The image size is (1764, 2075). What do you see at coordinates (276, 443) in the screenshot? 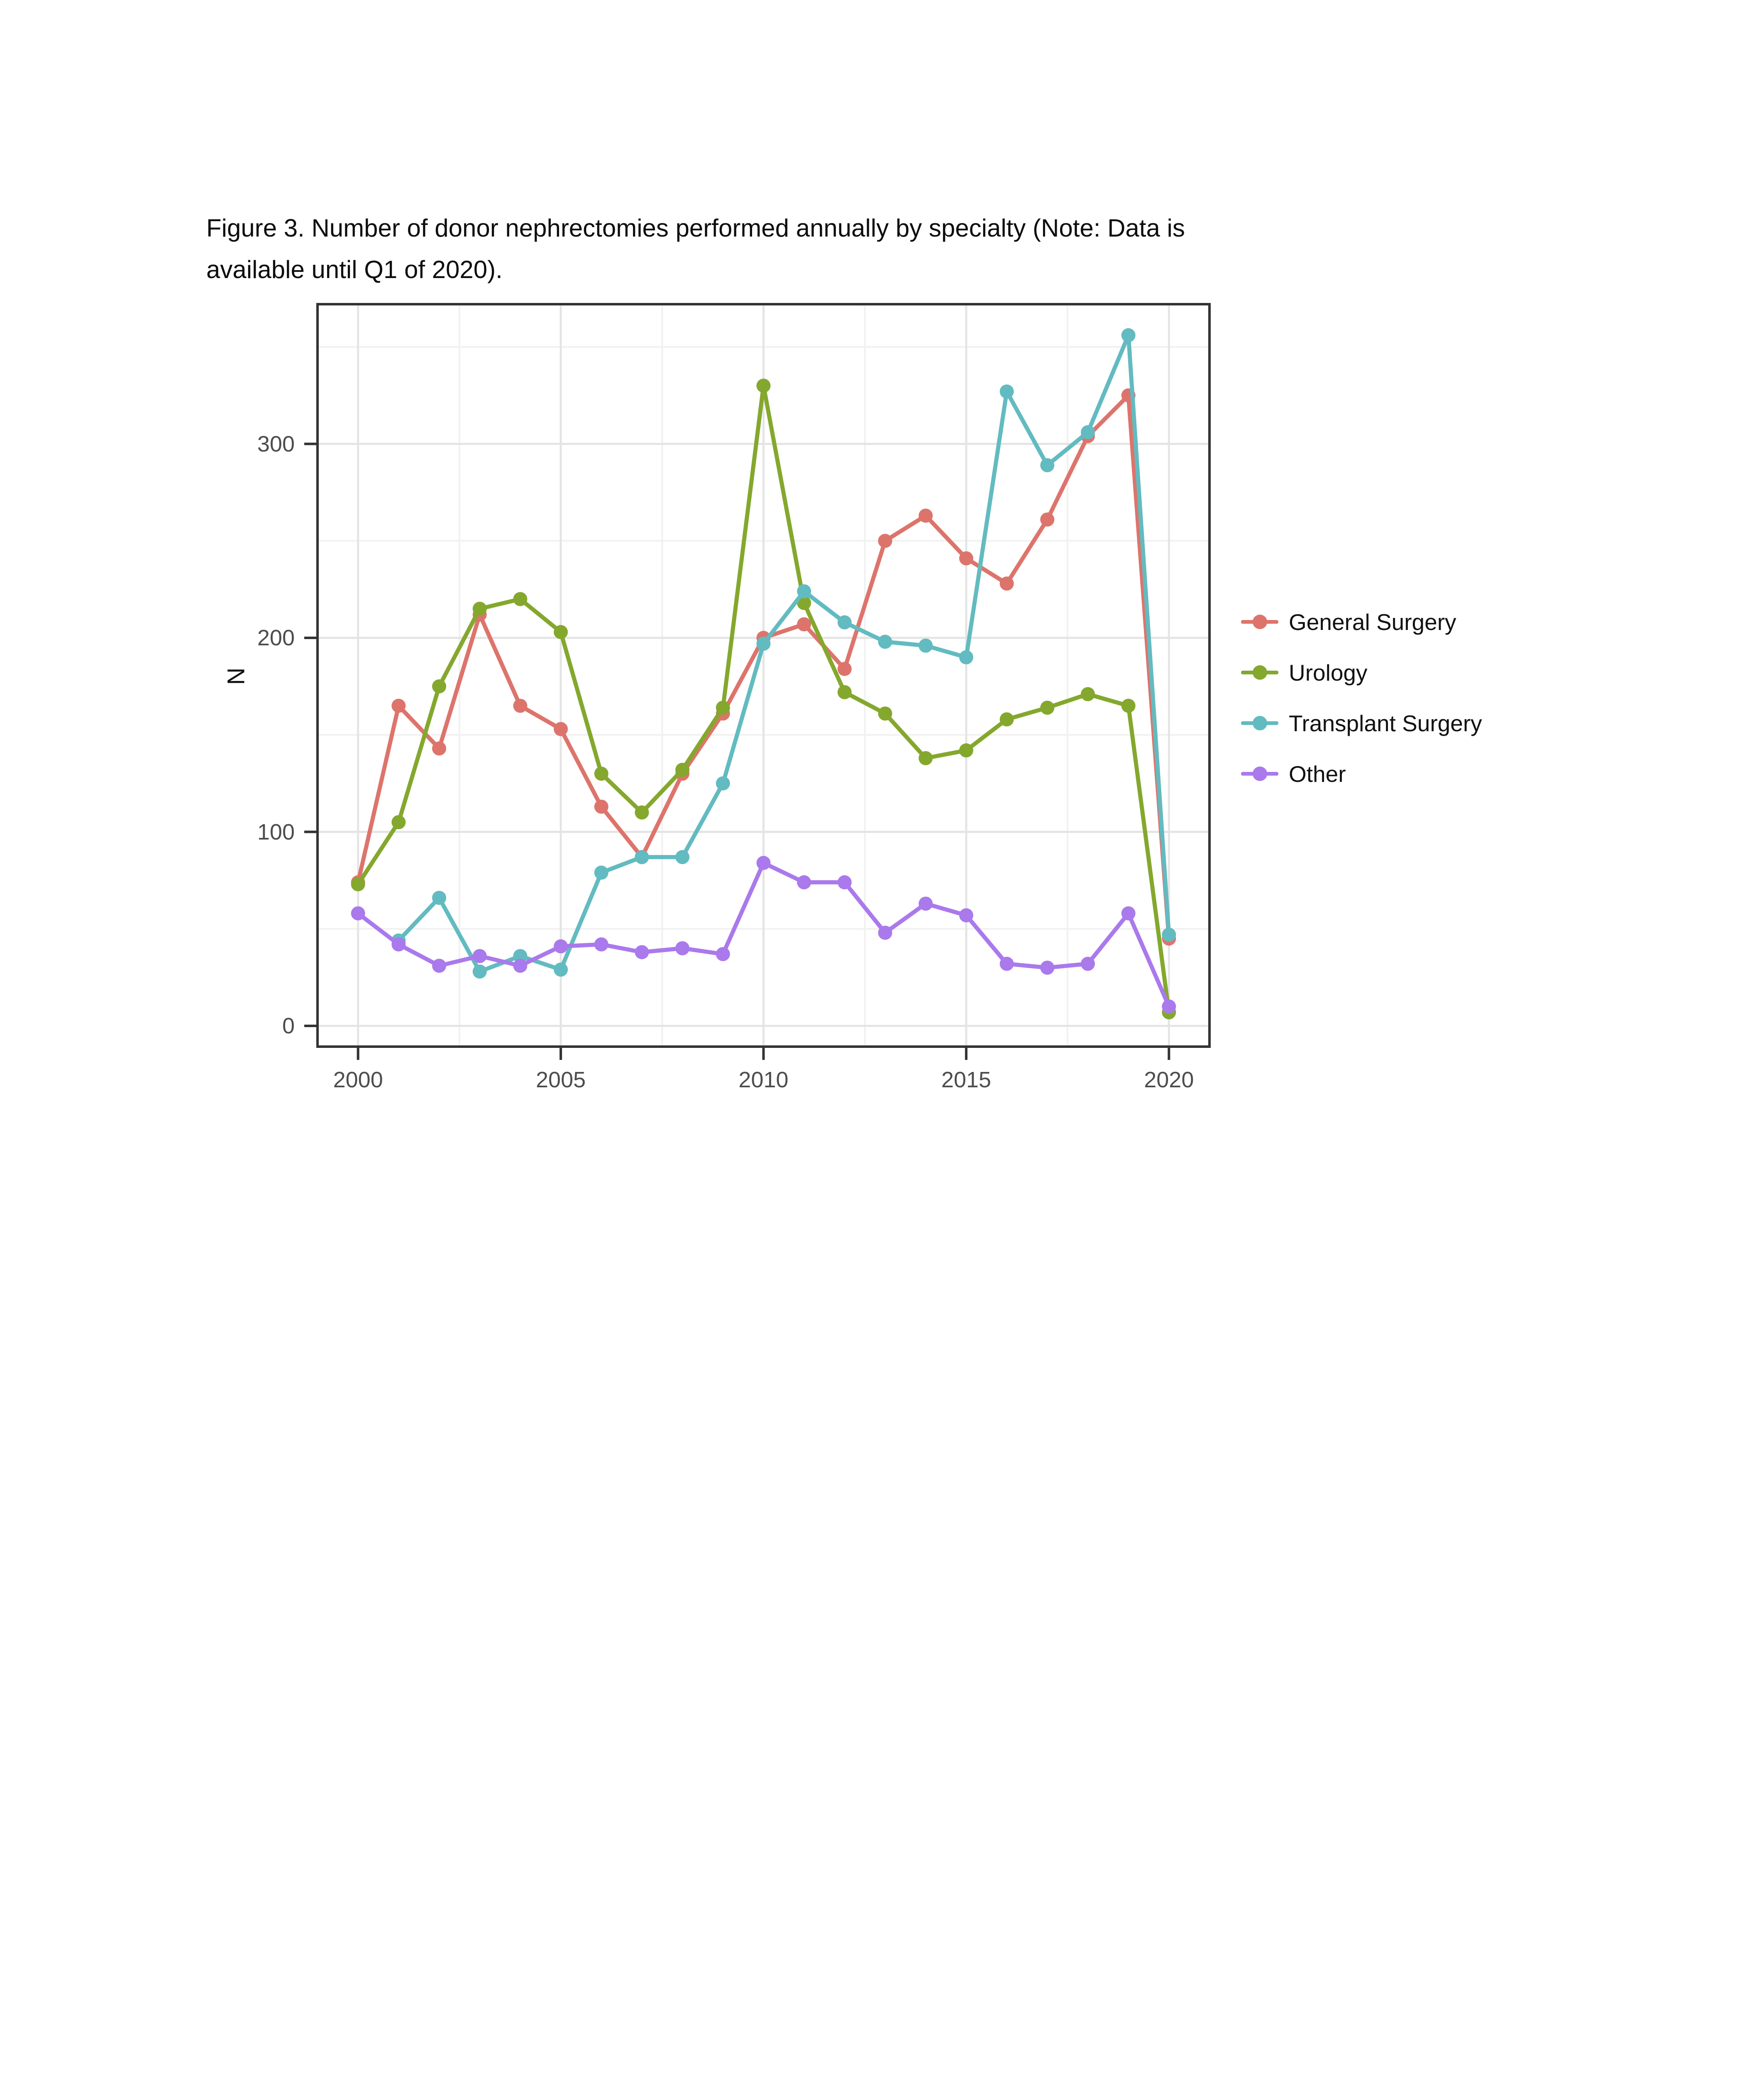
I see `y-tick-label-300: 300` at bounding box center [276, 443].